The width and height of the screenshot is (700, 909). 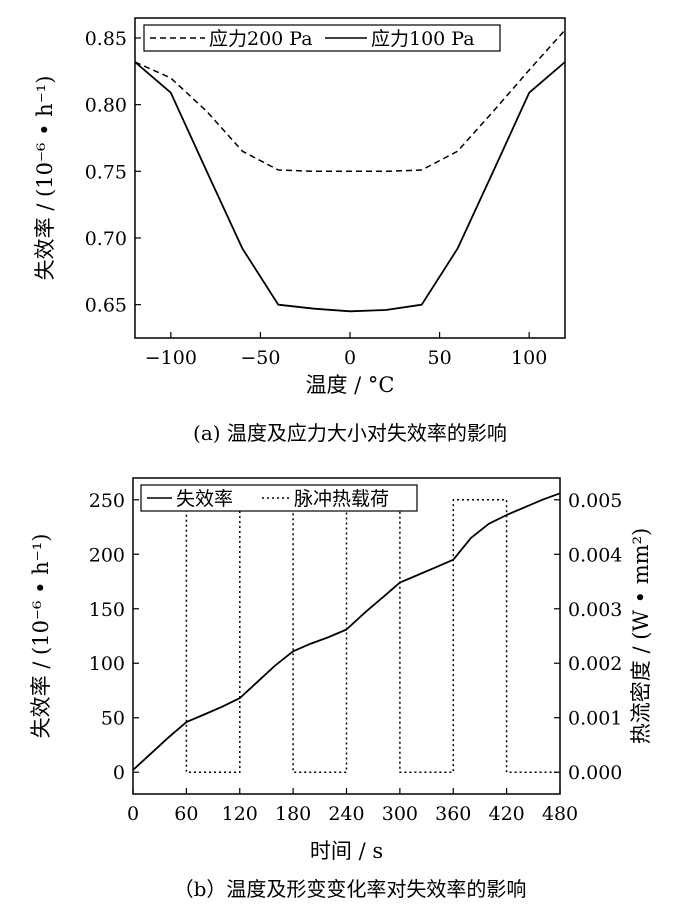 I want to click on x-tick-label: 300, so click(x=400, y=814).